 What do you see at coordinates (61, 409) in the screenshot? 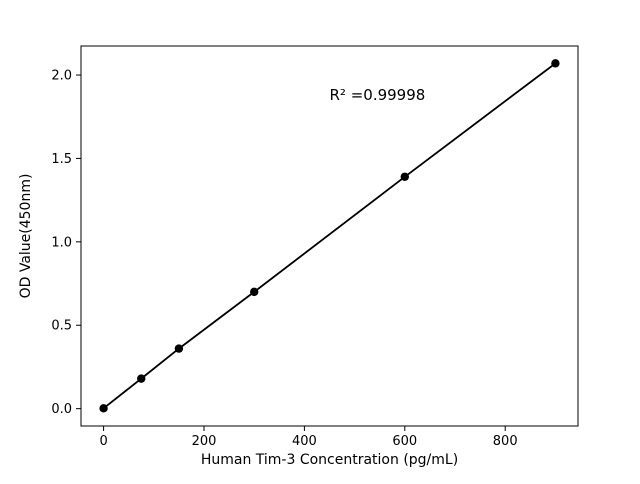
I see `y-tick-label: 0.0` at bounding box center [61, 409].